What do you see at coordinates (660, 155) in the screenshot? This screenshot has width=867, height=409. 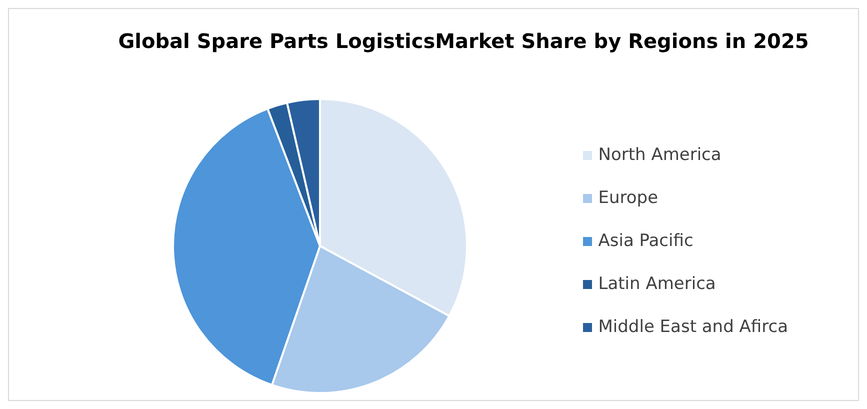 I see `legend-label: North America` at bounding box center [660, 155].